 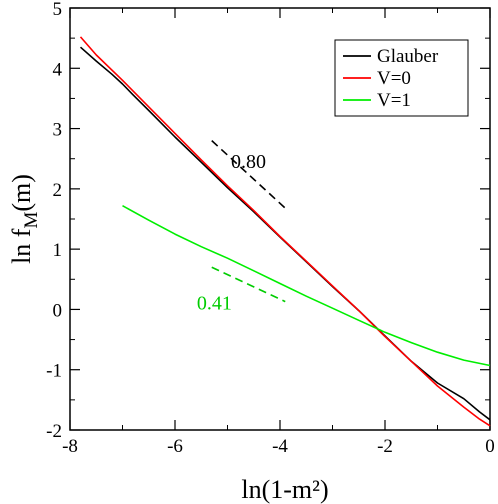 What do you see at coordinates (58, 250) in the screenshot?
I see `y-tick-label: 1` at bounding box center [58, 250].